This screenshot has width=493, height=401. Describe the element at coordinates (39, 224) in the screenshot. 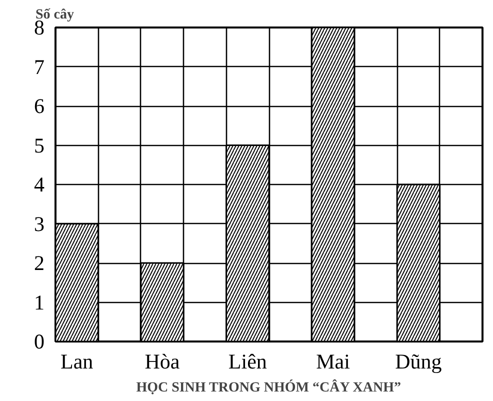

I see `y-tick-label: 3` at that location.